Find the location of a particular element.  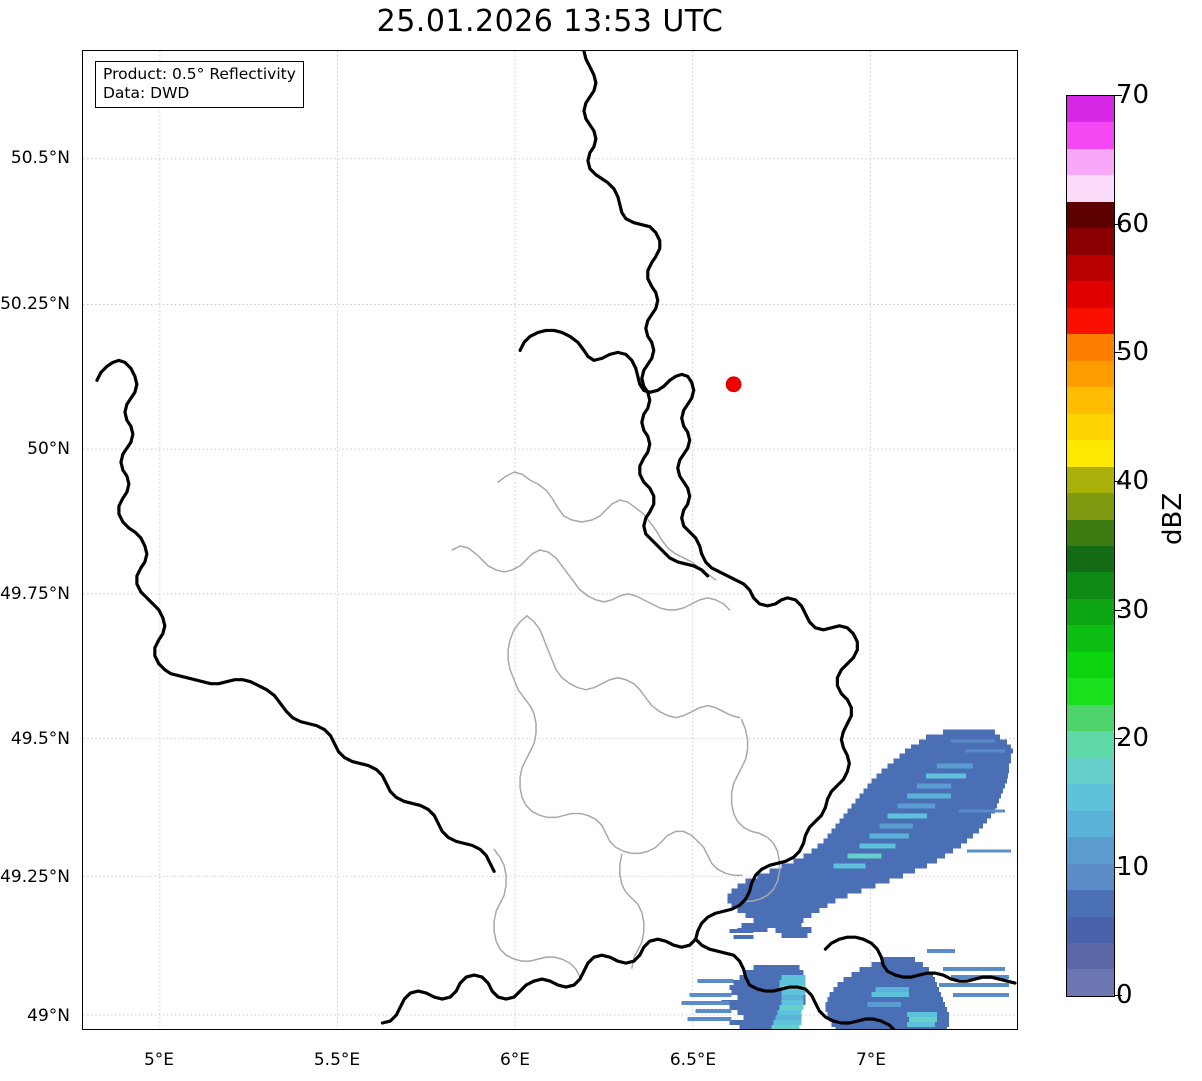

colorbar-tick-label: 20 is located at coordinates (1133, 738).